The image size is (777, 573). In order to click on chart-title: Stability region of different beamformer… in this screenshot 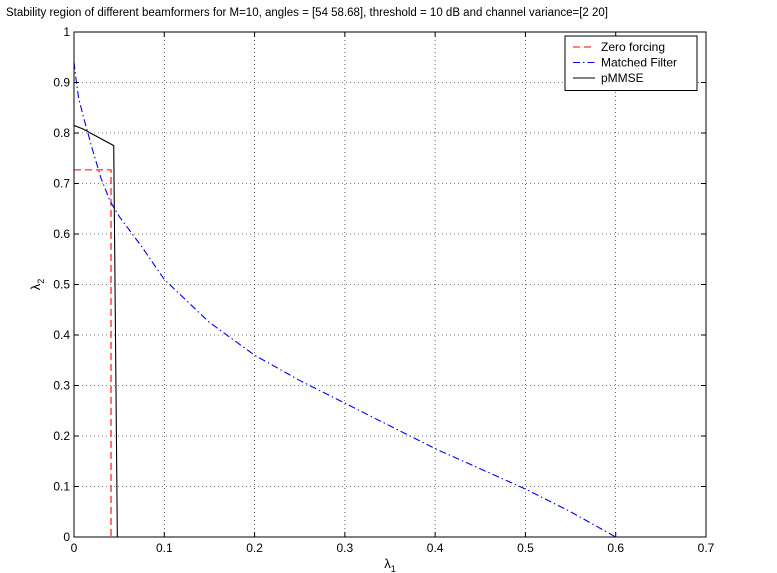, I will do `click(307, 13)`.